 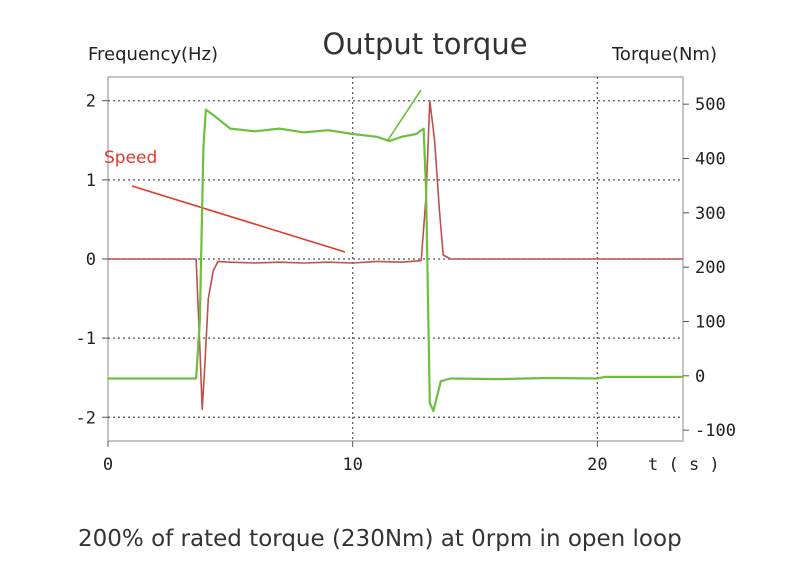 I want to click on speed-annotation-label: Speed, so click(x=130, y=158).